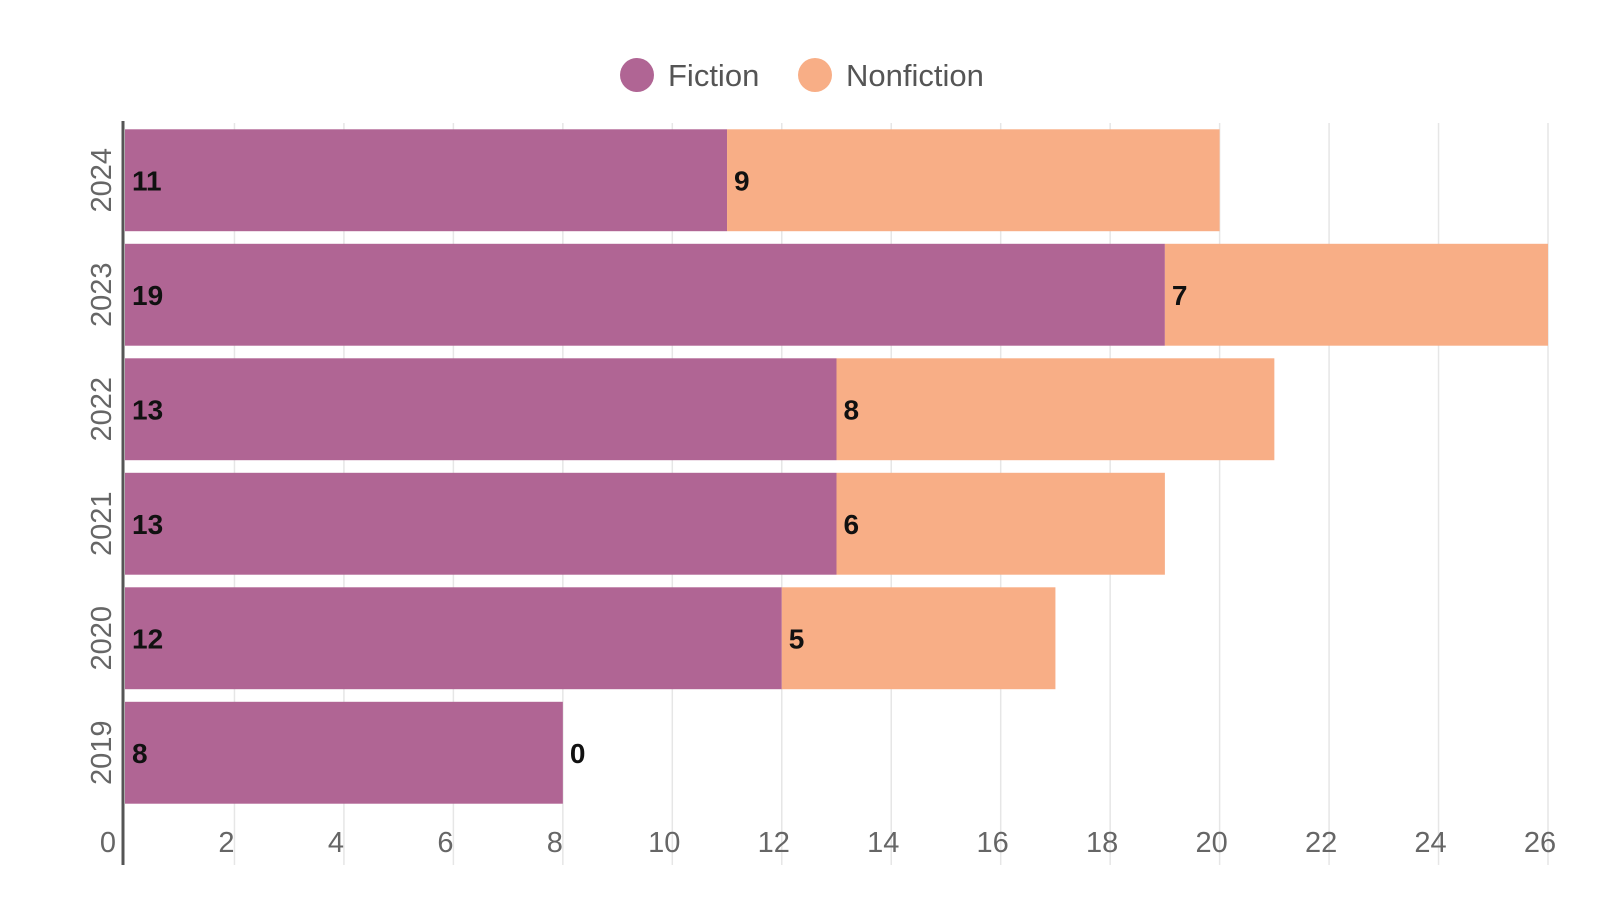  Describe the element at coordinates (102, 180) in the screenshot. I see `y-category-label: 2024` at that location.